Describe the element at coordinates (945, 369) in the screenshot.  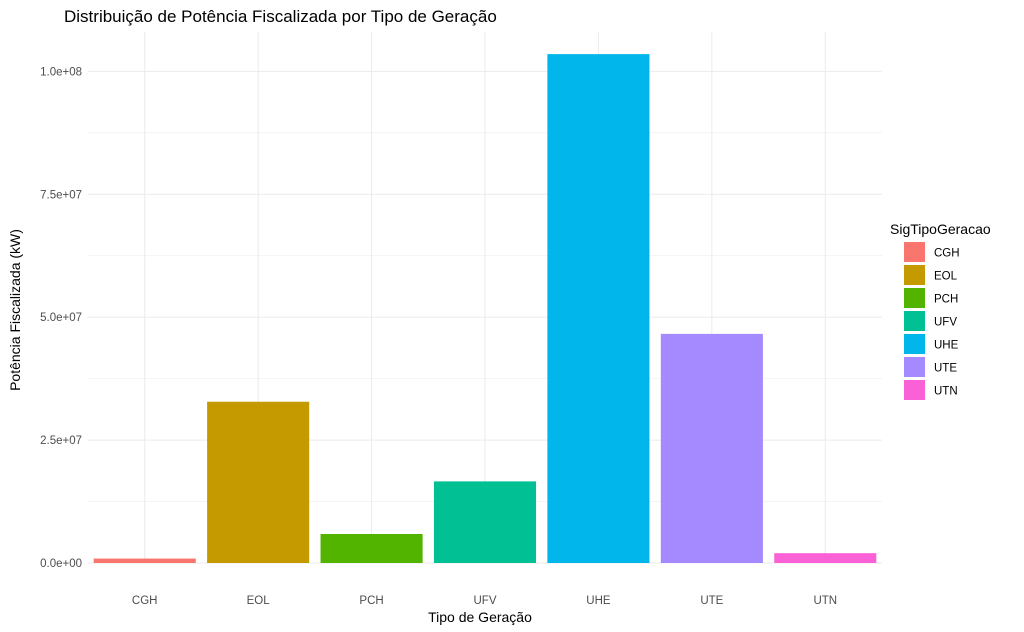
I see `legend-label: UTE` at that location.